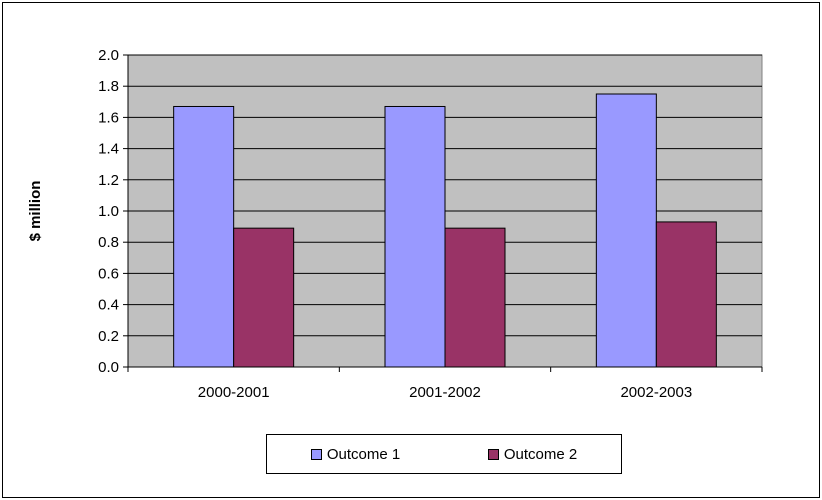 Image resolution: width=822 pixels, height=500 pixels. Describe the element at coordinates (108, 273) in the screenshot. I see `y-tick-label: 0.6` at that location.